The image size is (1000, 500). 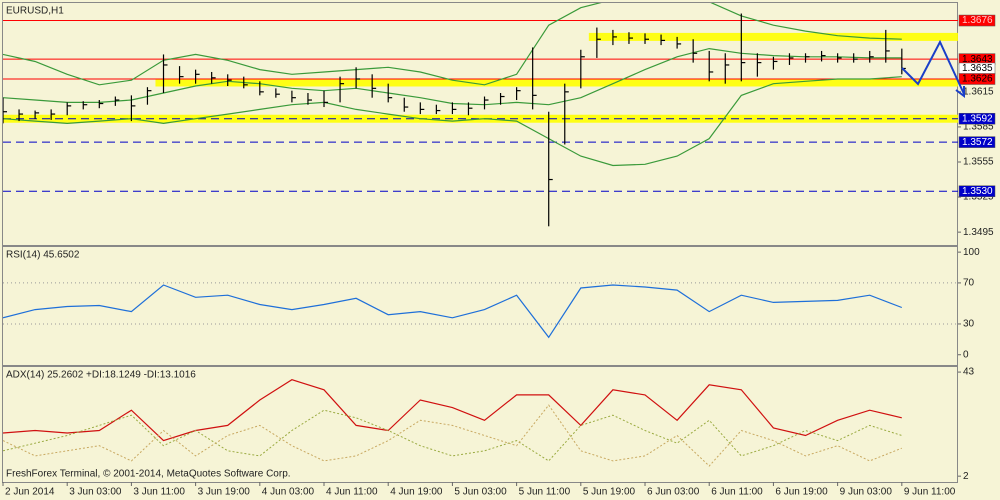 I want to click on x-tick-label: 2 Jun 2014, so click(x=30, y=492).